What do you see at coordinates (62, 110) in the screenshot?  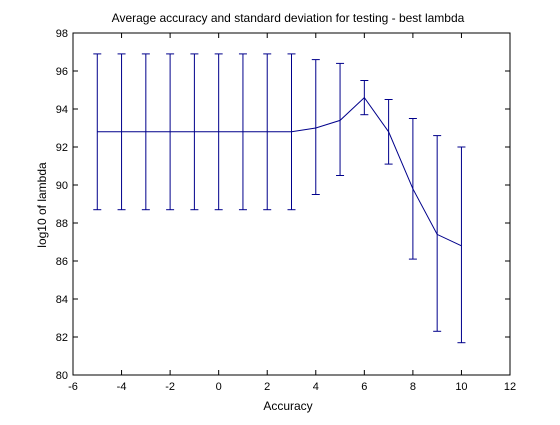 I see `y-tick-label: 94` at bounding box center [62, 110].